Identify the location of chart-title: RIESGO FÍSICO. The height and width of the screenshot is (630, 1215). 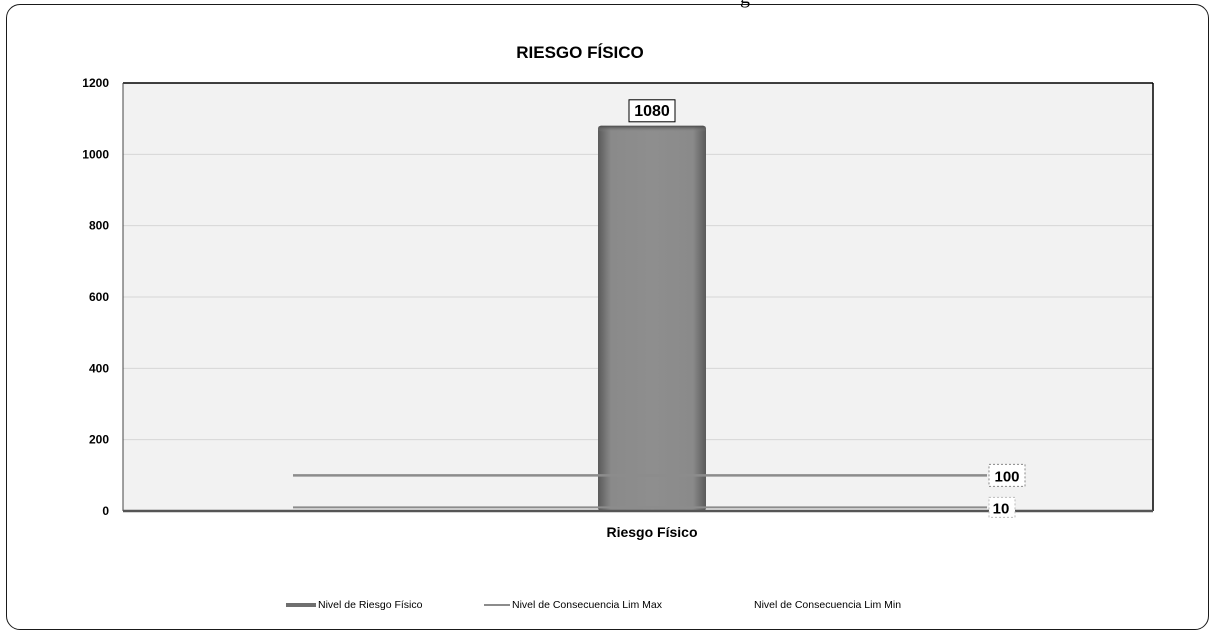
(580, 52).